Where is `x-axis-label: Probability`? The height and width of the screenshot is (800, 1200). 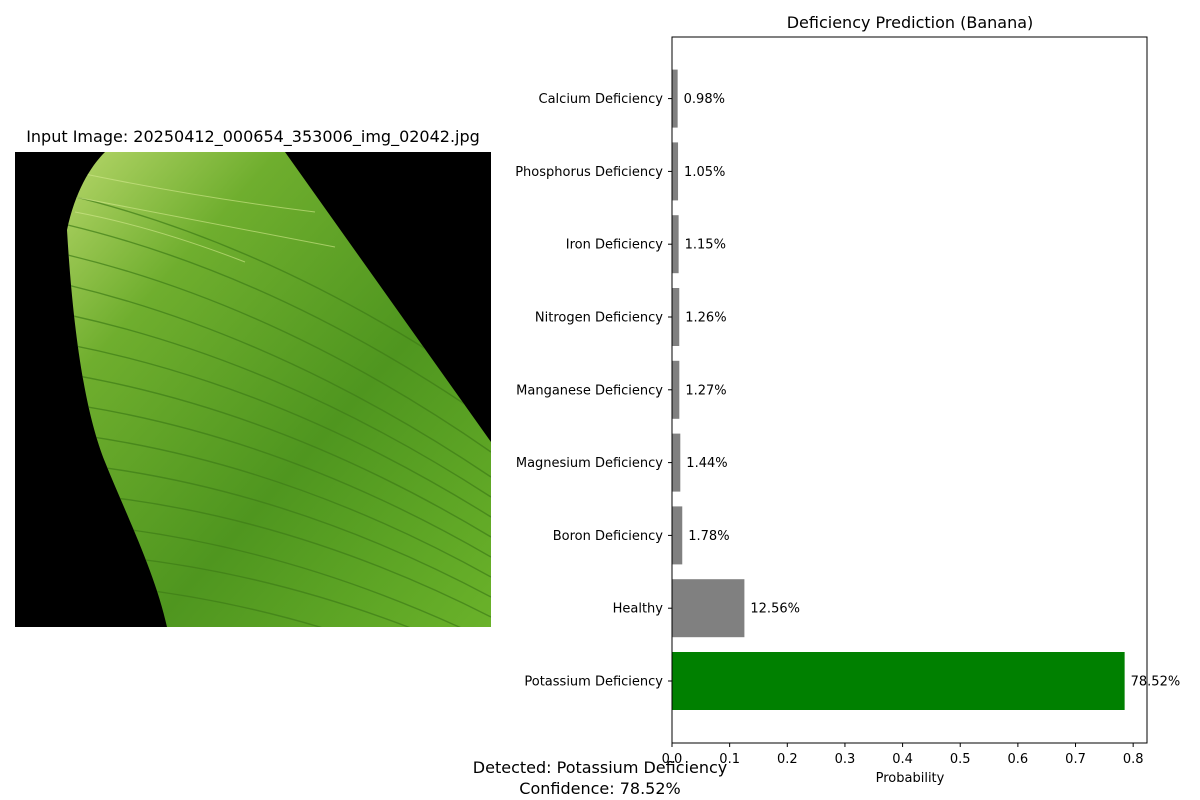 x-axis-label: Probability is located at coordinates (910, 778).